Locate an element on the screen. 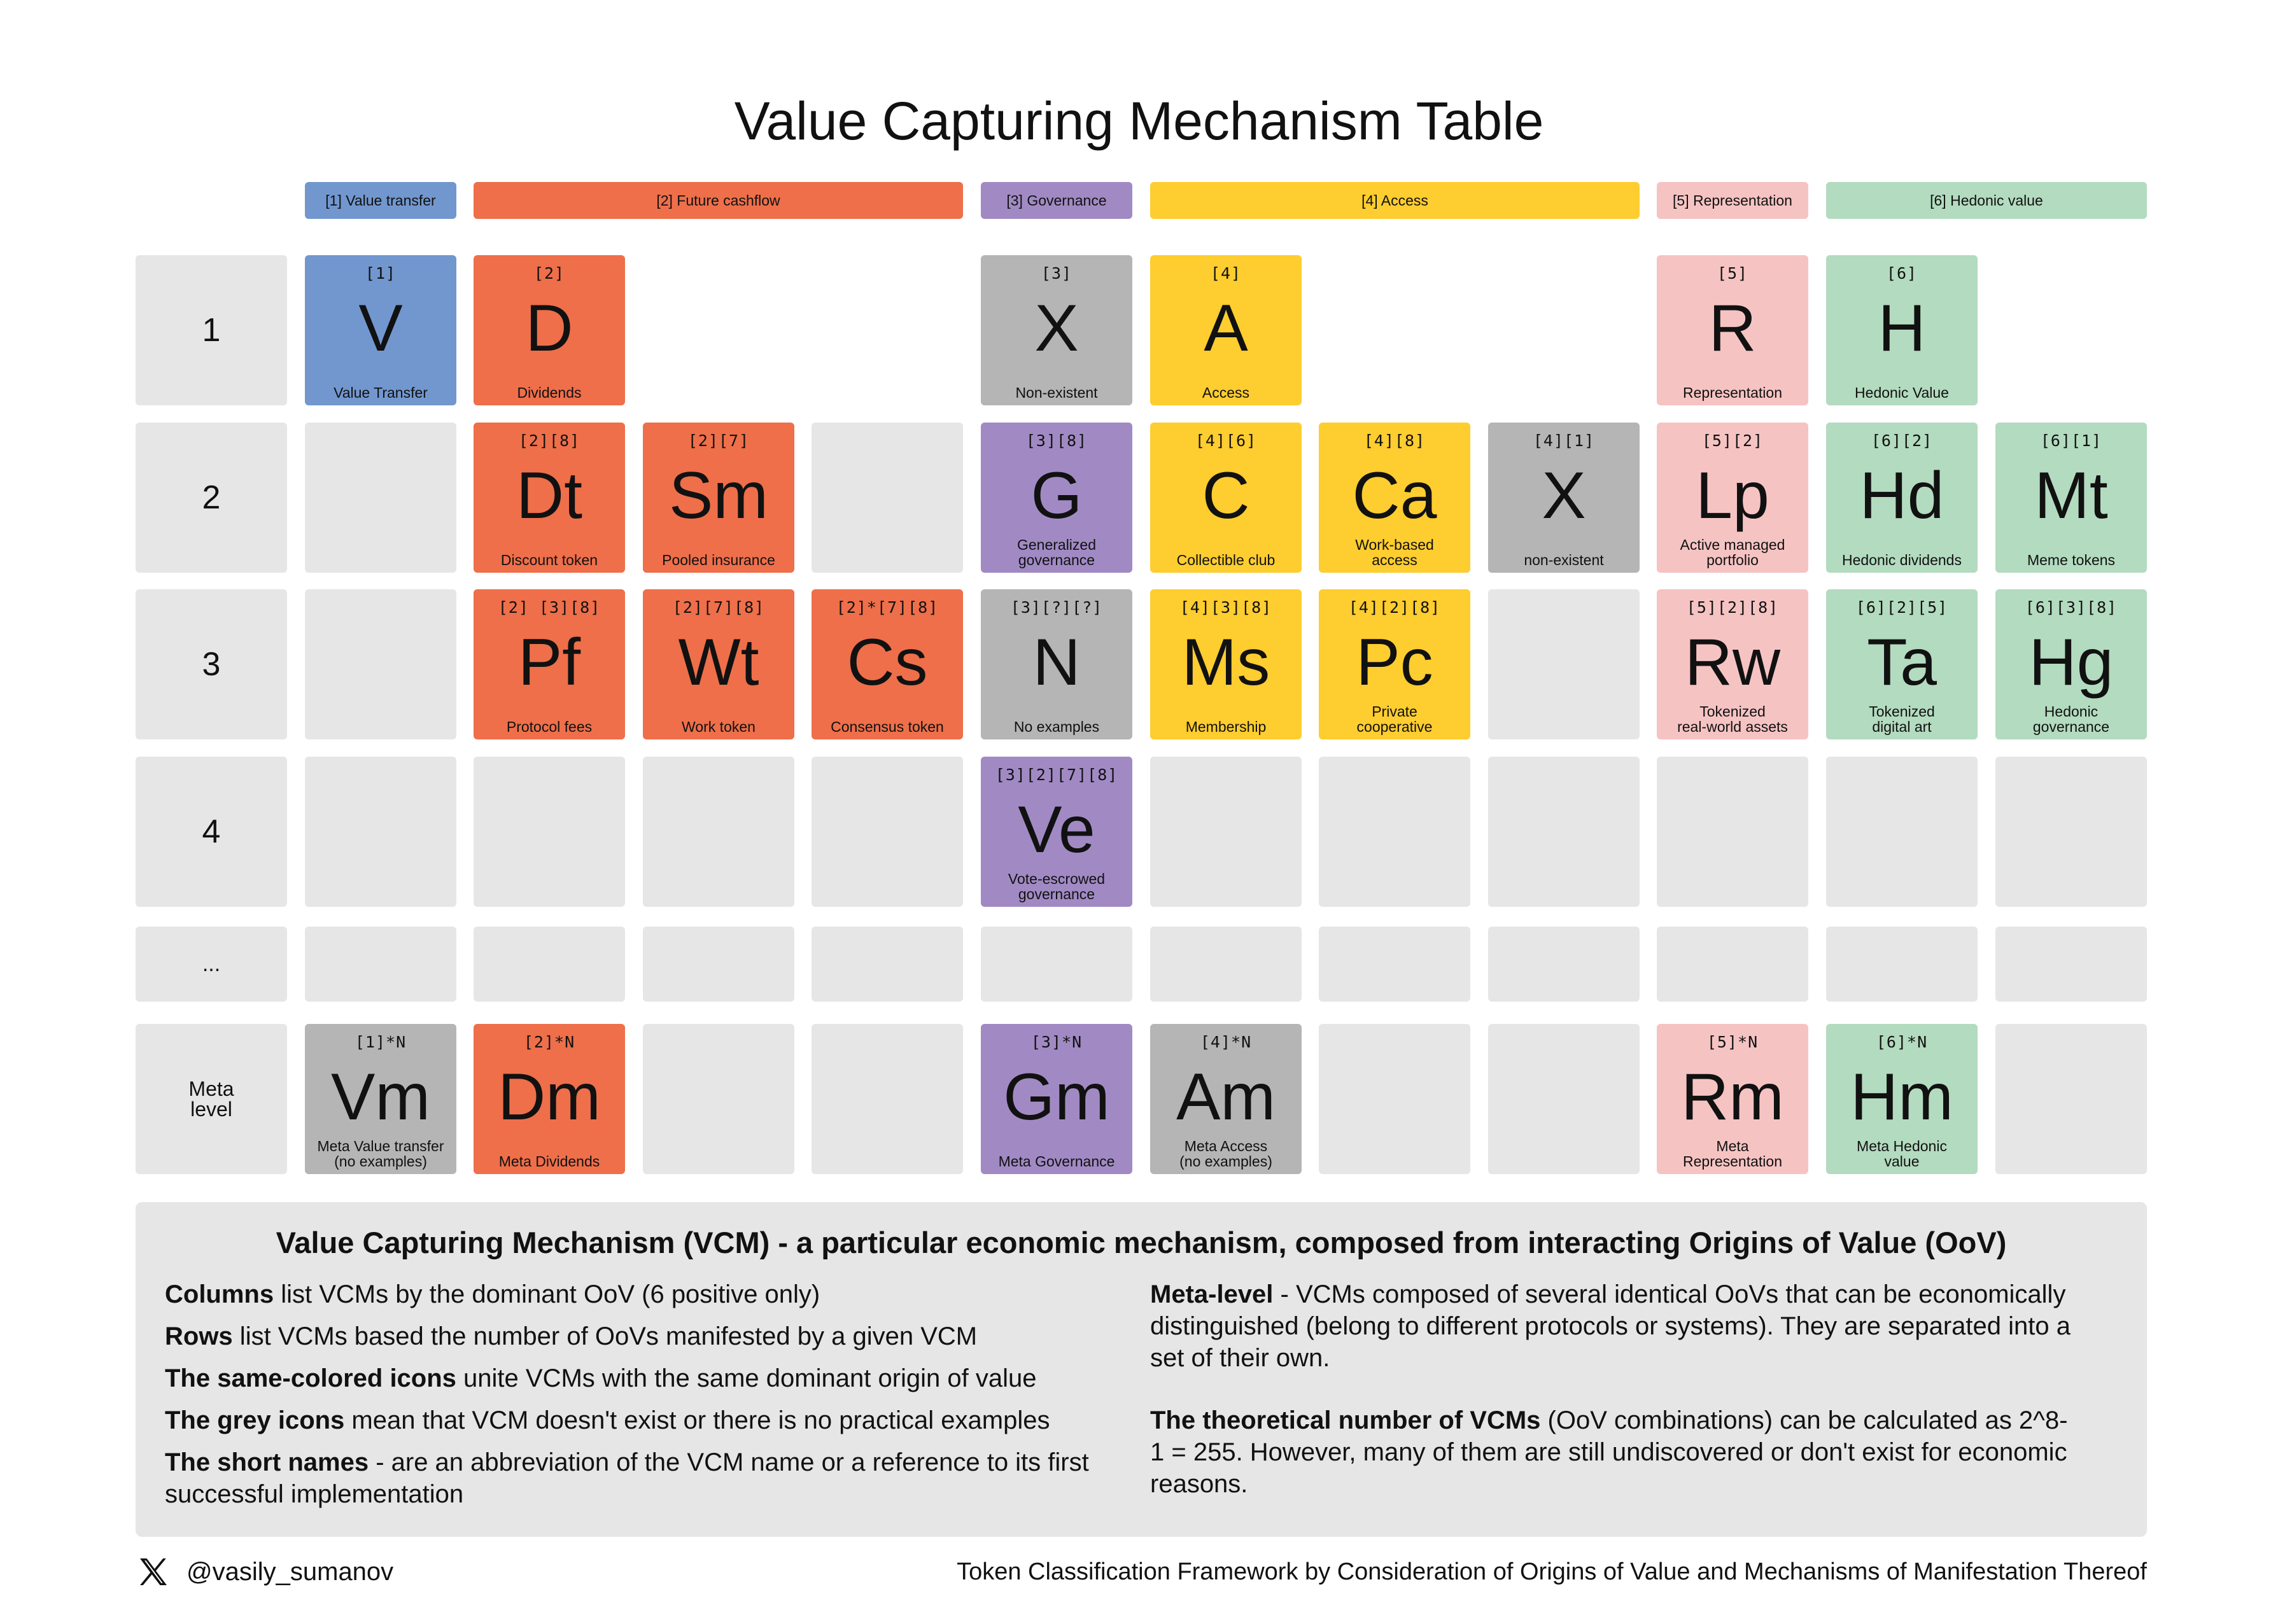 The image size is (2278, 1624). vcm-name: No examples is located at coordinates (1056, 726).